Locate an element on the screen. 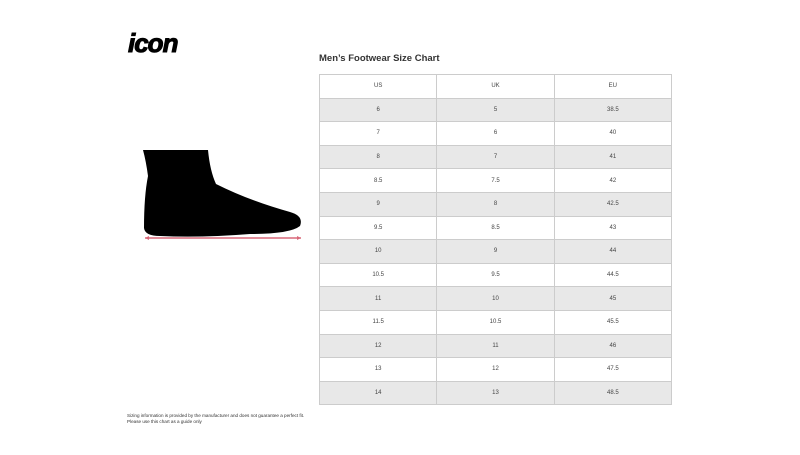  cell-uk: 13 is located at coordinates (495, 393).